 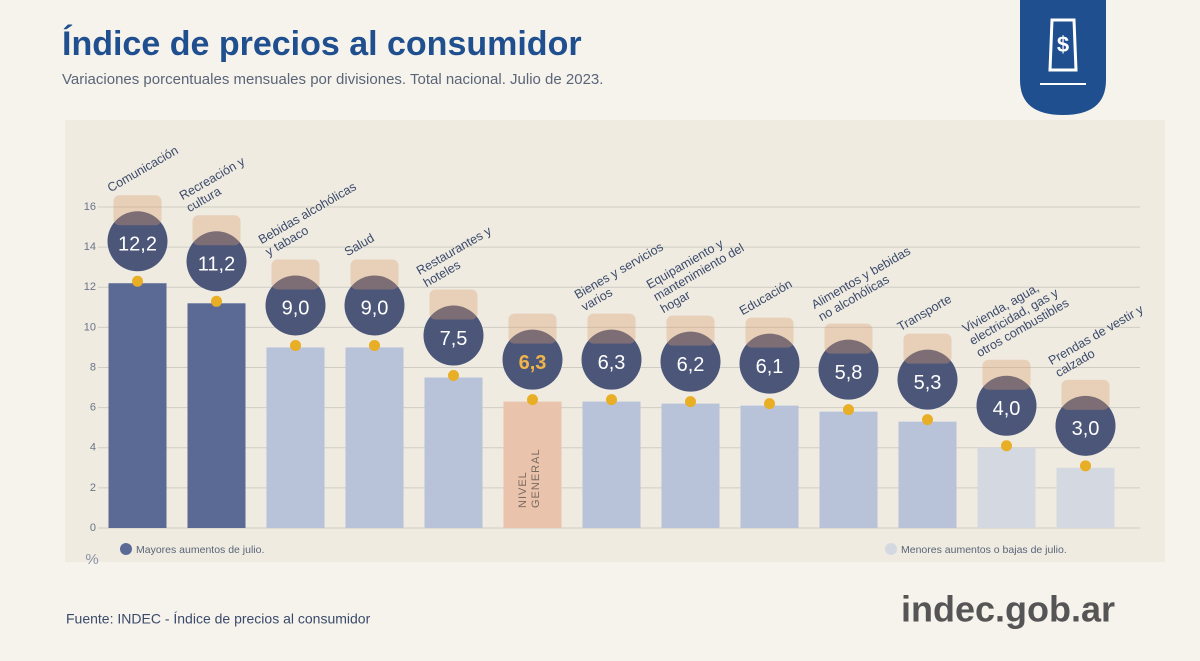 I want to click on category-label: NIVEL GENERAL, so click(x=529, y=478).